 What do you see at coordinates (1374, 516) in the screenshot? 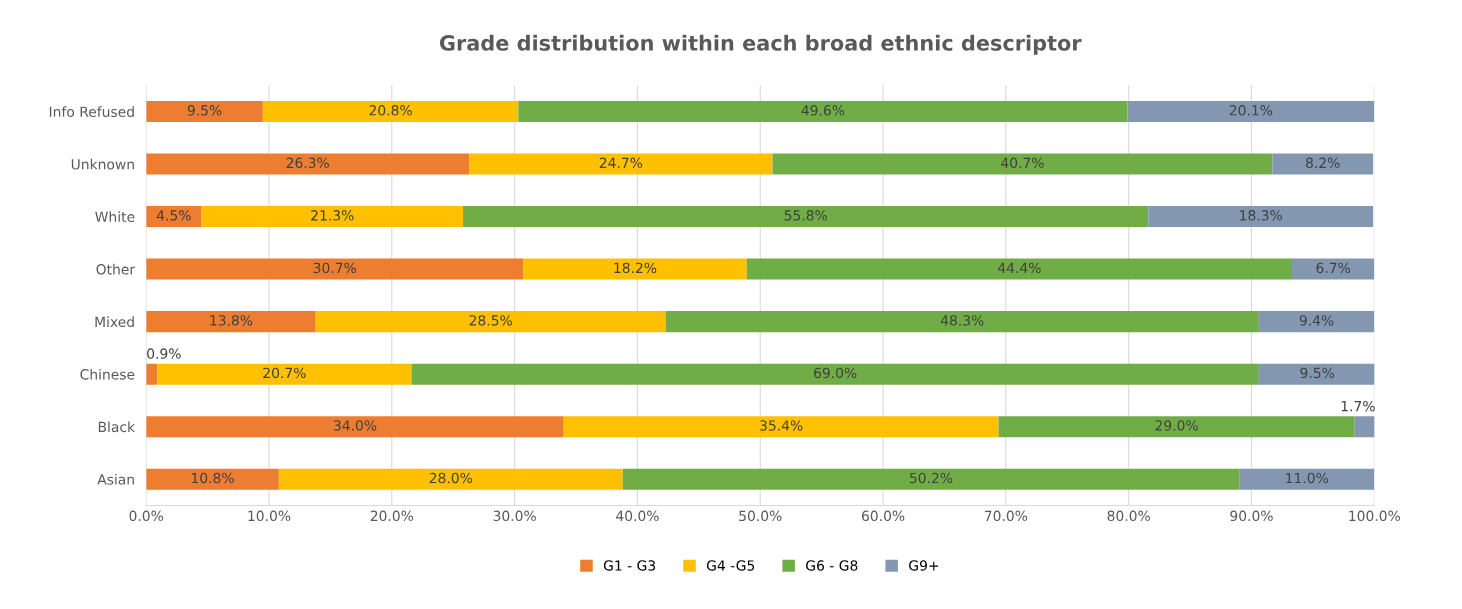
I see `x-tick-label: 100.0%` at bounding box center [1374, 516].